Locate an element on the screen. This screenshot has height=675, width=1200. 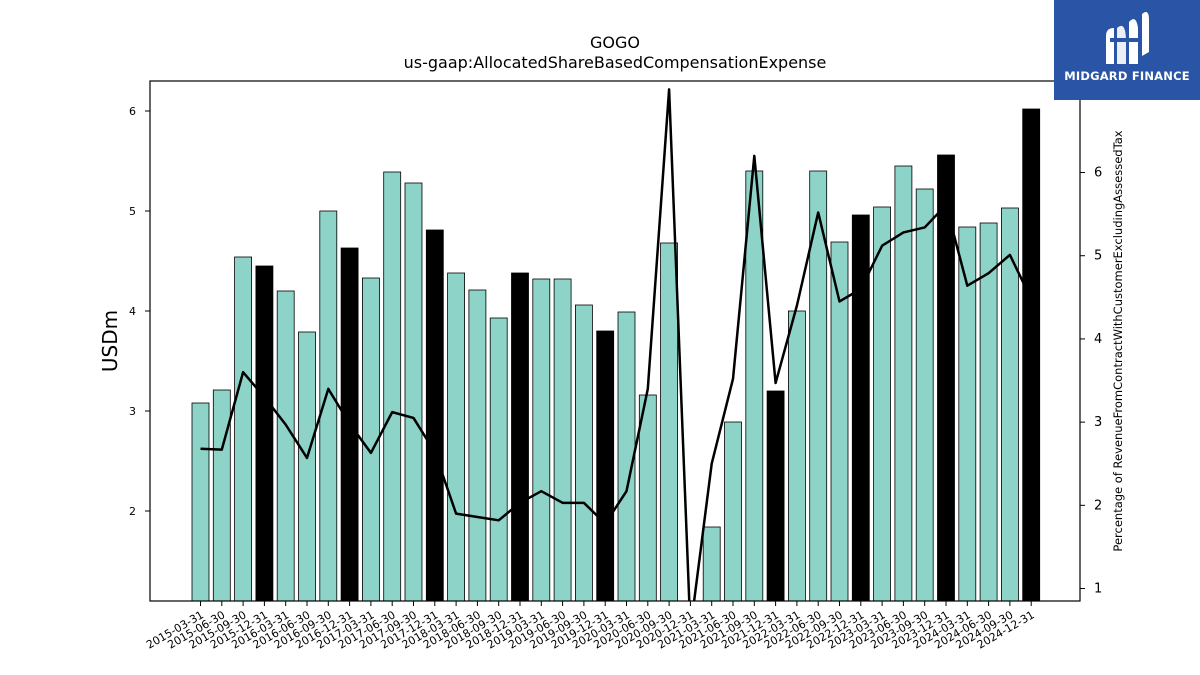
y-tick-label: 5 is located at coordinates (132, 211).